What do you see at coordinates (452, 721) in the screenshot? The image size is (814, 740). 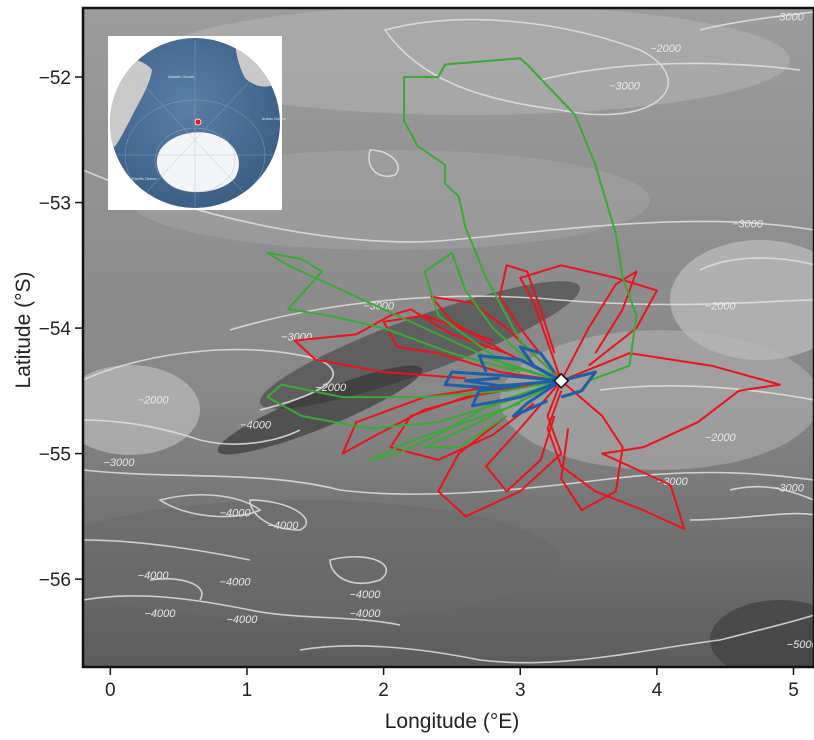 I see `x-axis-title: Longitude (°E)` at bounding box center [452, 721].